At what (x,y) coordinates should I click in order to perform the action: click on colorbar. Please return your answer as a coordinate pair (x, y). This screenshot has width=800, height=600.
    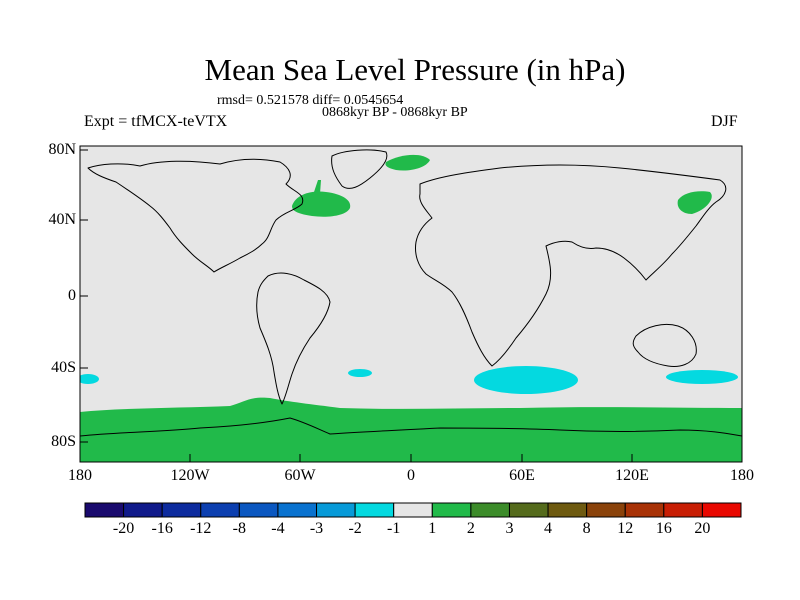
    Looking at the image, I should click on (413, 510).